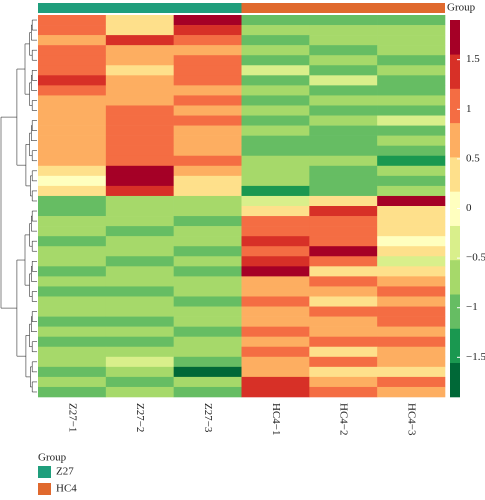  What do you see at coordinates (475, 258) in the screenshot?
I see `colorbar-tick-label: −0.5` at bounding box center [475, 258].